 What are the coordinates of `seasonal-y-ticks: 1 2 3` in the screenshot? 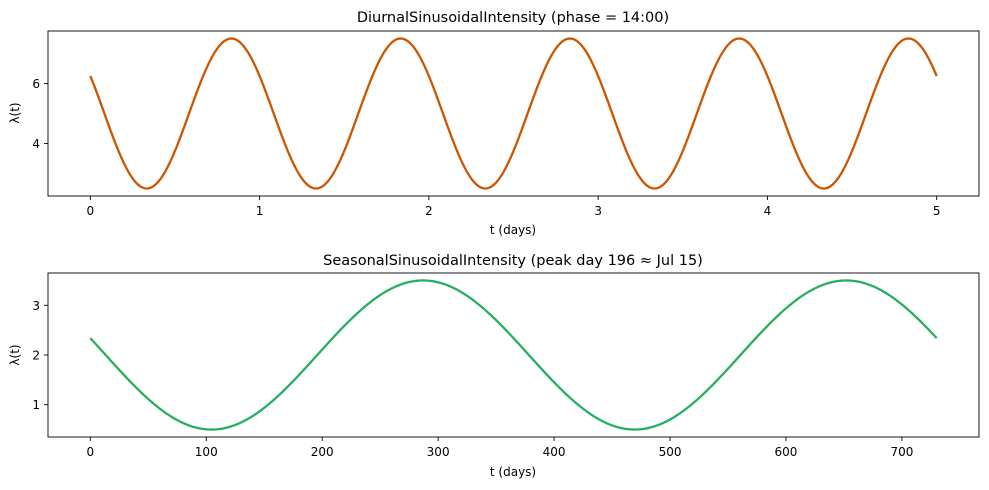 It's located at (40, 355).